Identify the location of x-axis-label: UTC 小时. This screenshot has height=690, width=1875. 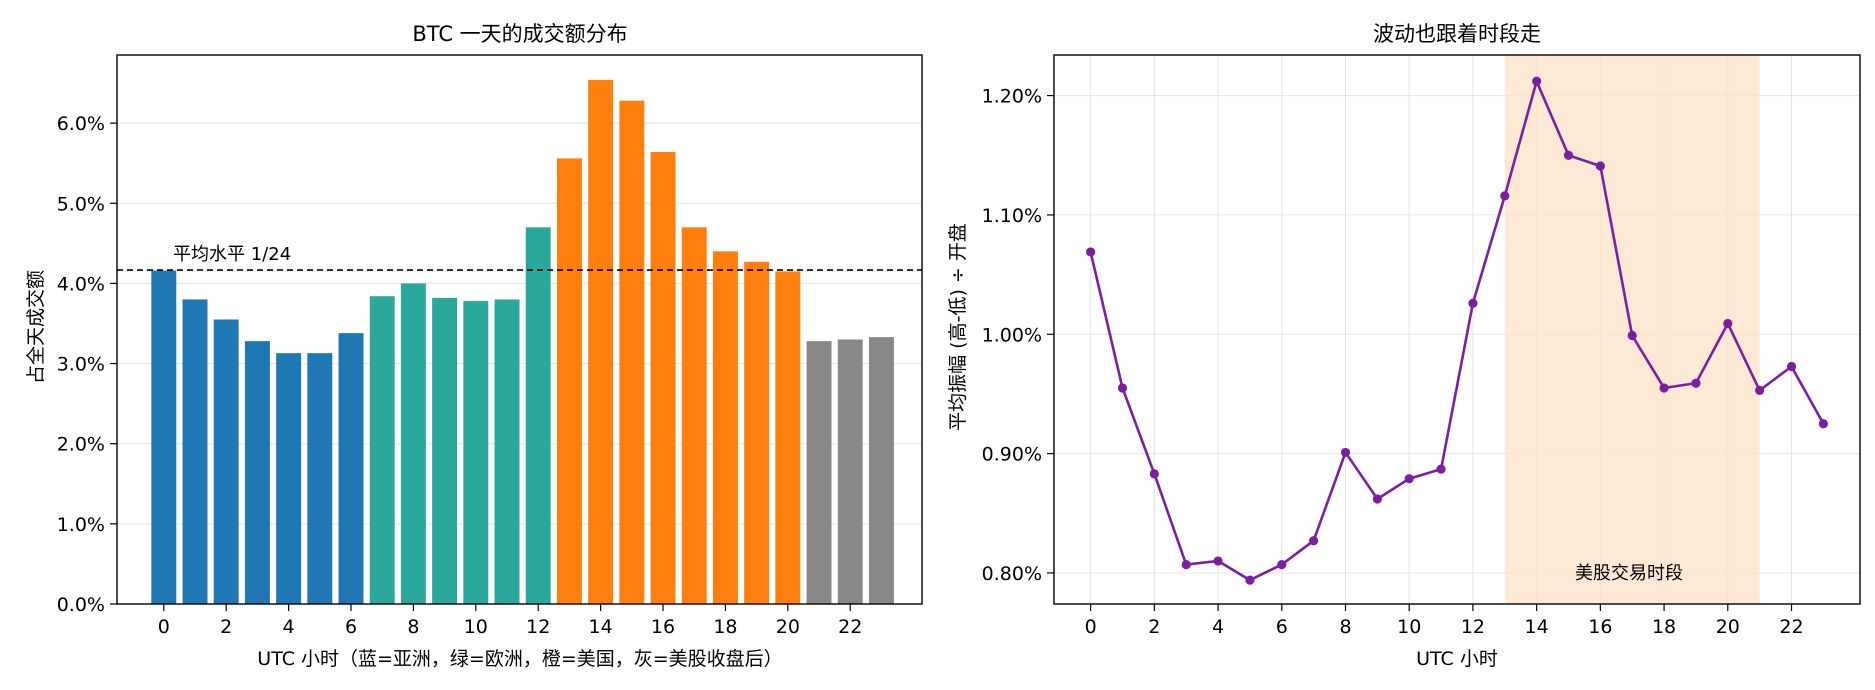
(1457, 659).